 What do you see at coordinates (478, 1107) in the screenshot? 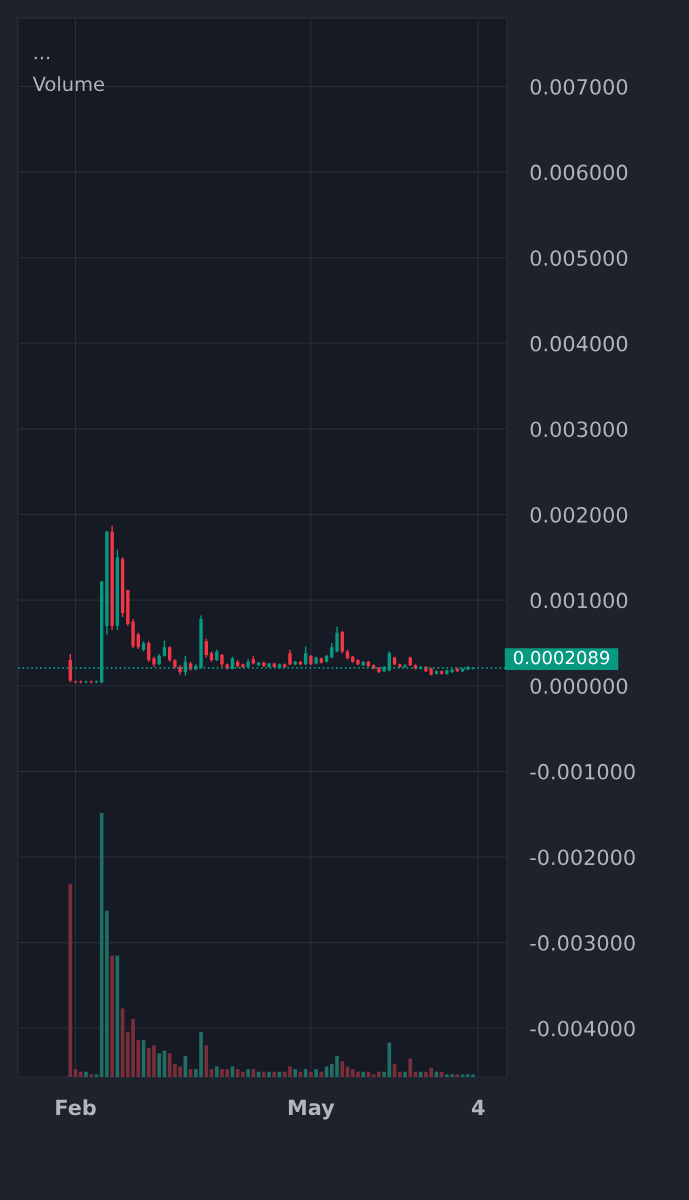
I see `x-tick-label: 4` at bounding box center [478, 1107].